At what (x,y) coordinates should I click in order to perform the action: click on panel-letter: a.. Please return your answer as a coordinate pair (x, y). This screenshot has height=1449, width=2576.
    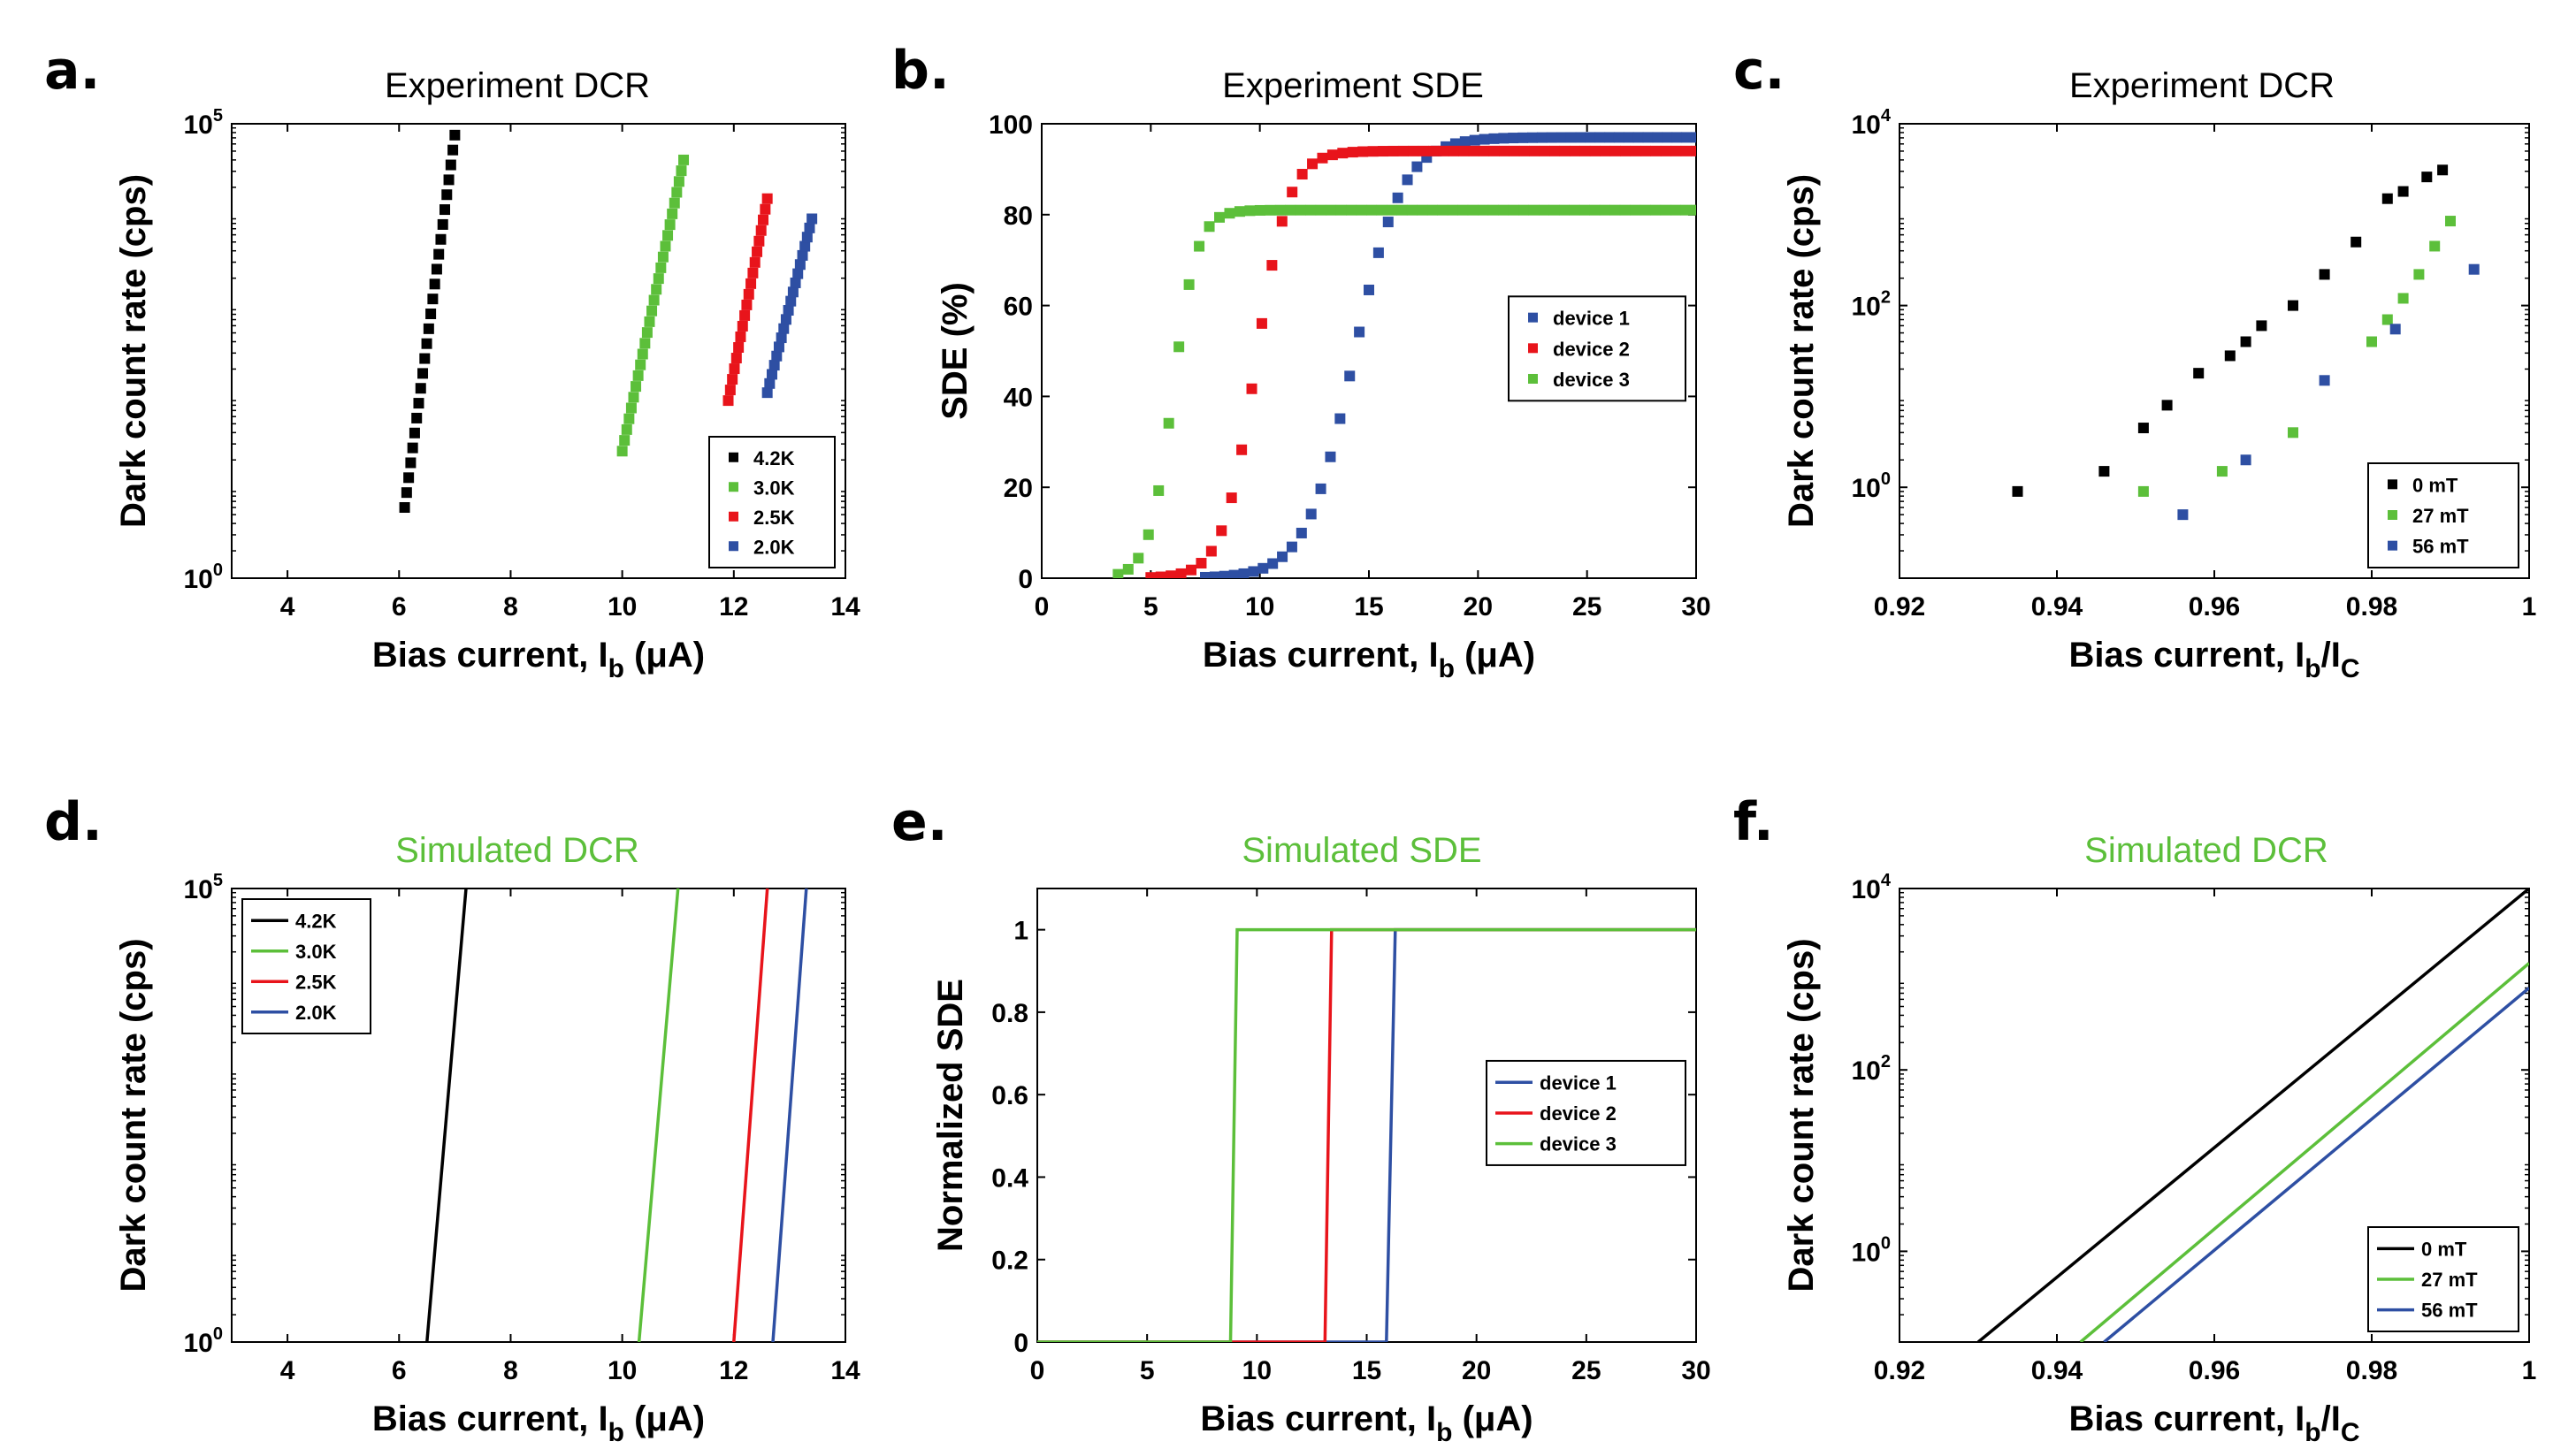
    Looking at the image, I should click on (72, 71).